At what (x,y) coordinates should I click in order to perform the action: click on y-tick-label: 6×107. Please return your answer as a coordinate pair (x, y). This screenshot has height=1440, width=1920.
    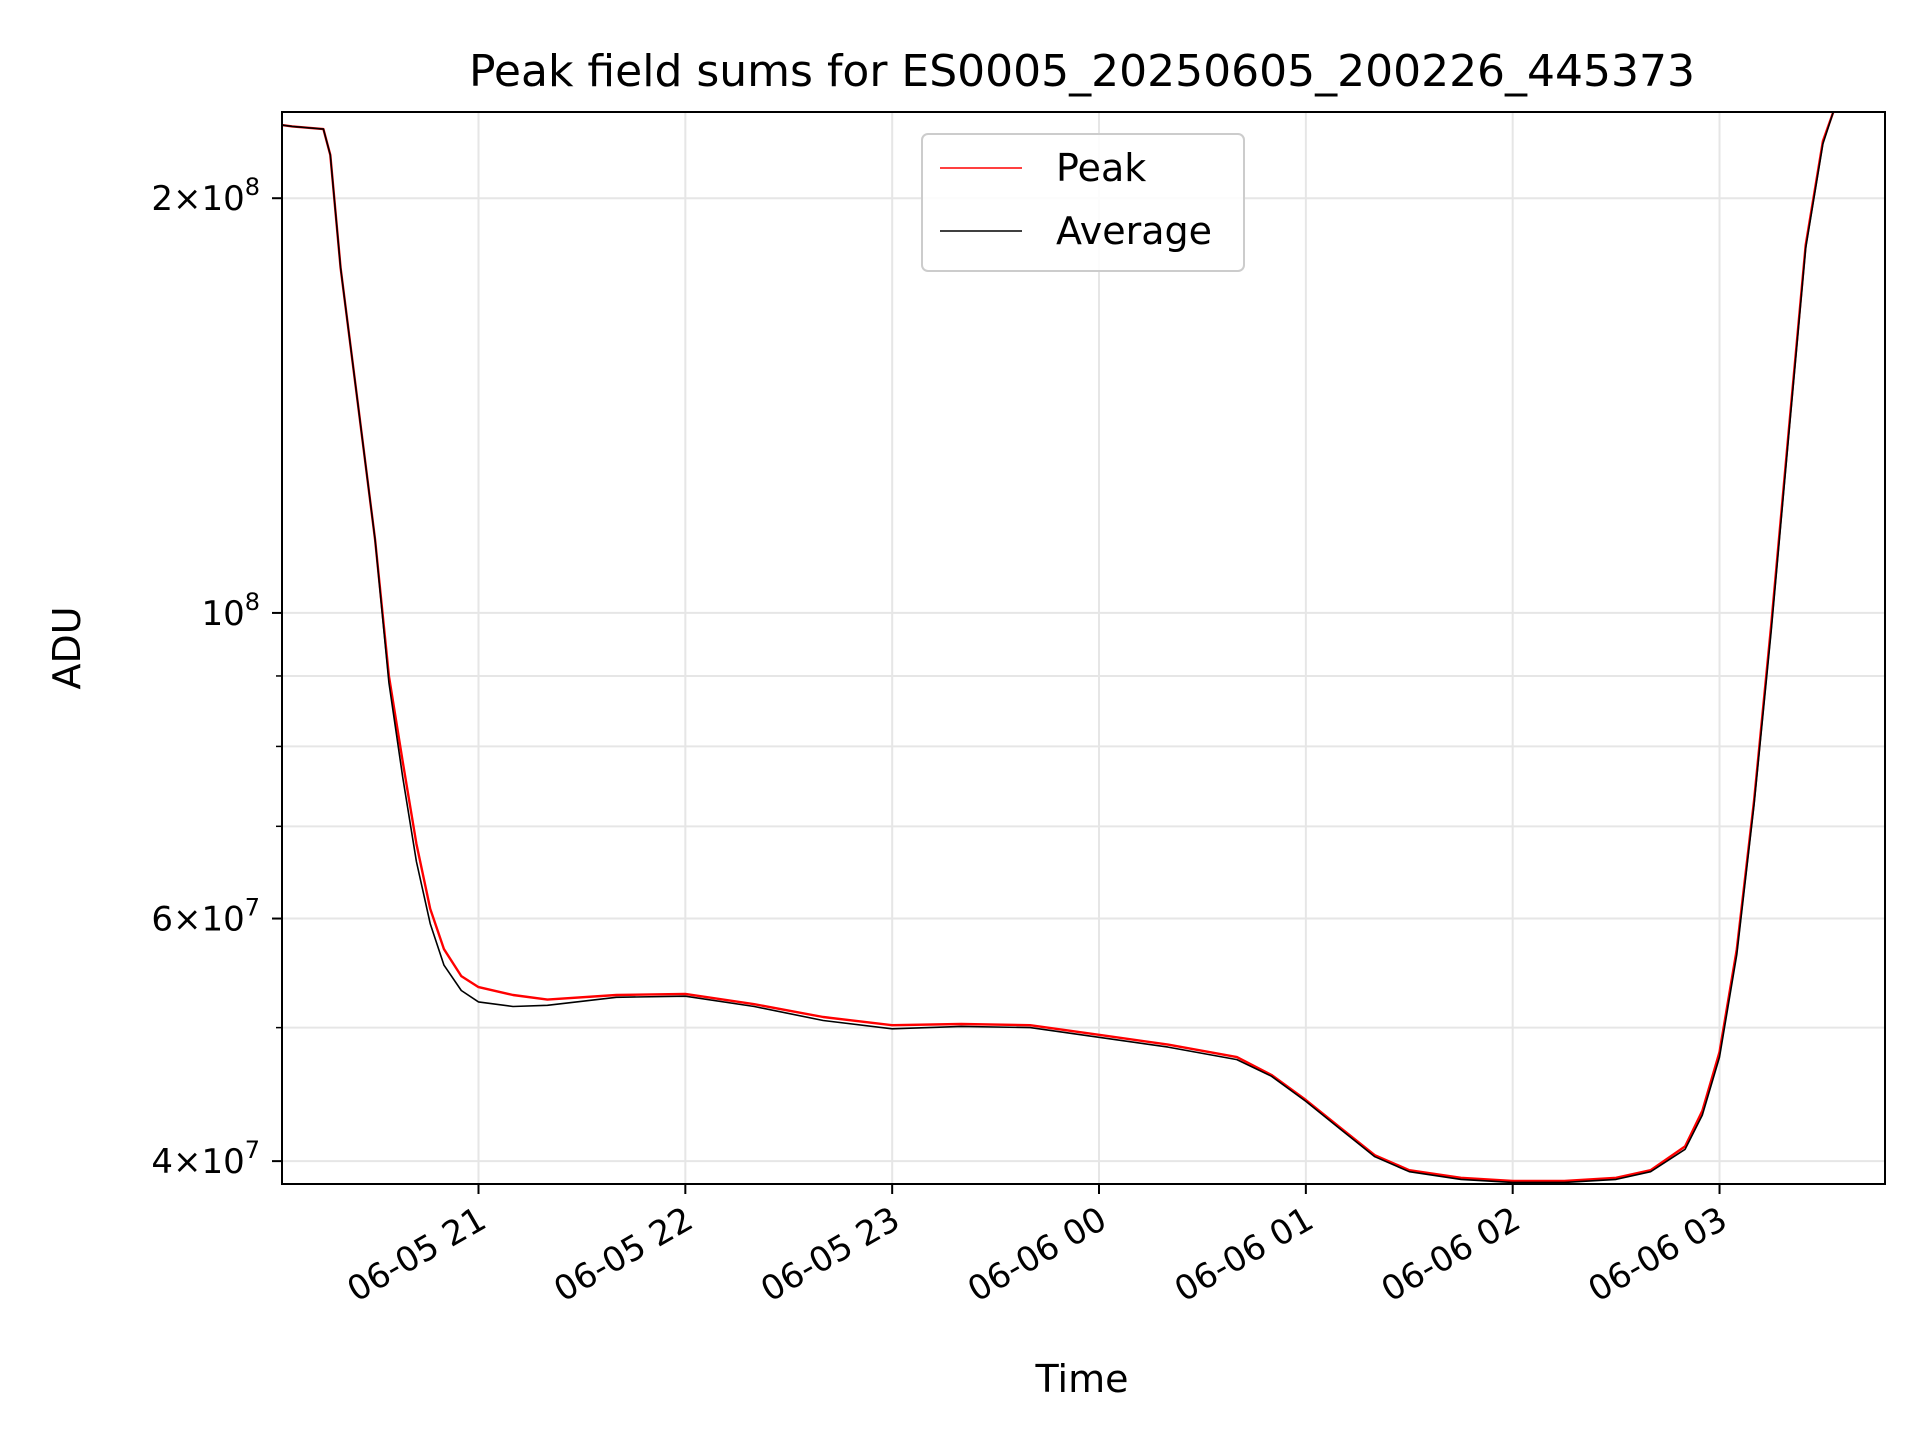
    Looking at the image, I should click on (205, 917).